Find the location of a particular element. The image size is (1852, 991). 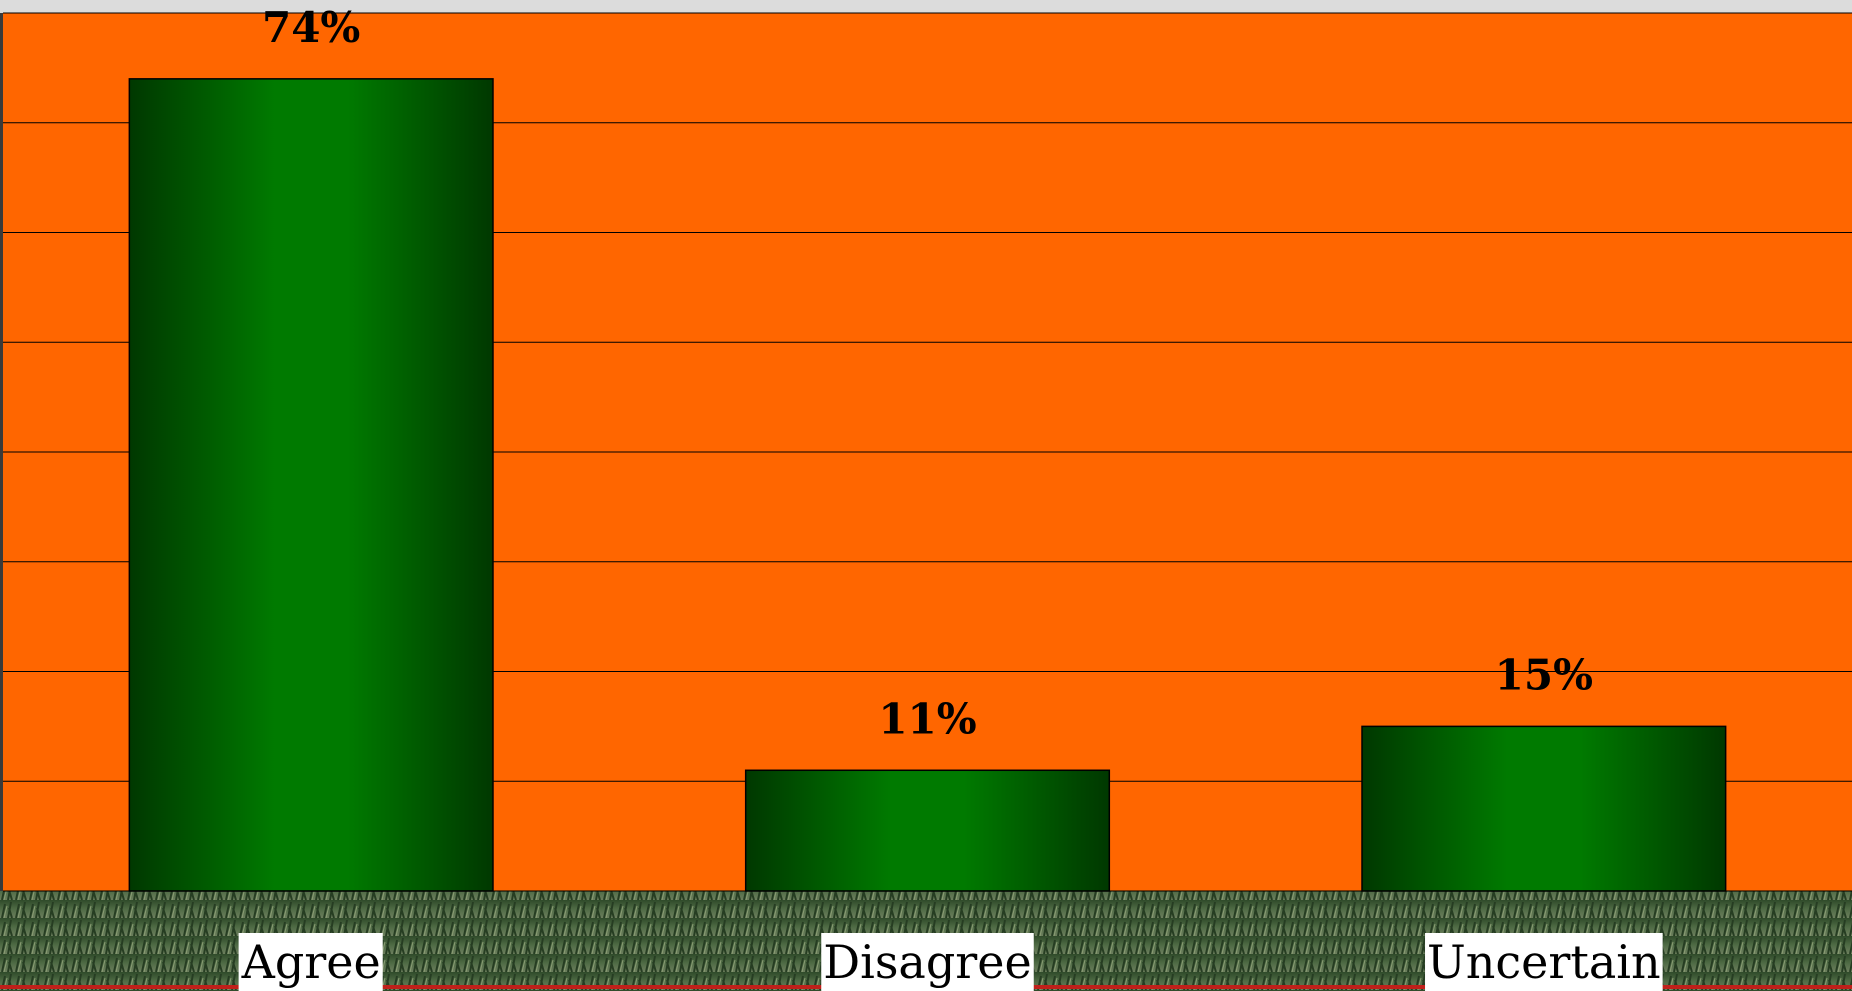

x-tick-label: Uncertain is located at coordinates (1544, 962).